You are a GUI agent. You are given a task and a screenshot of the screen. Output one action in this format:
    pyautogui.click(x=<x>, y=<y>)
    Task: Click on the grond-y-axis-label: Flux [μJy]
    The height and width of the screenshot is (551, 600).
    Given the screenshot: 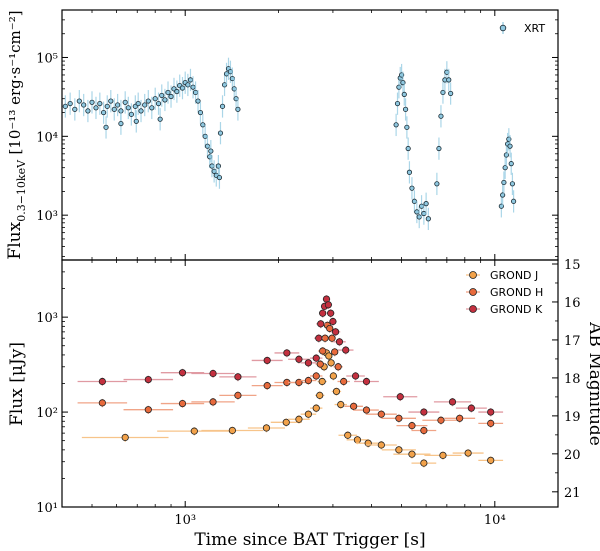 What is the action you would take?
    pyautogui.click(x=17, y=384)
    